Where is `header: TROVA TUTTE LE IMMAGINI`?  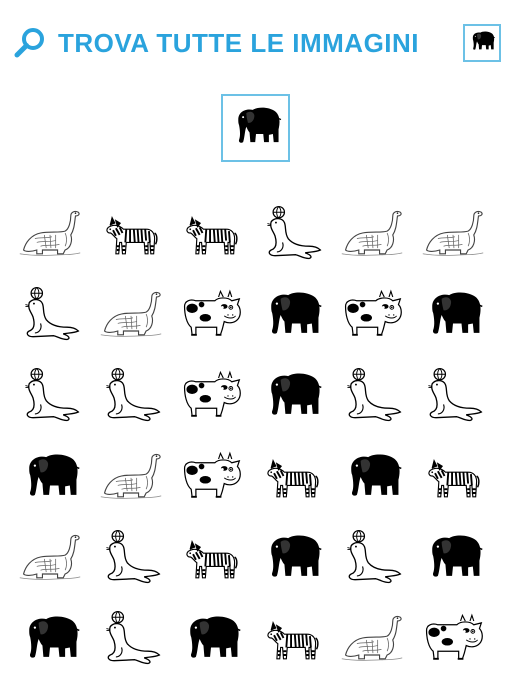 header: TROVA TUTTE LE IMMAGINI is located at coordinates (256, 45).